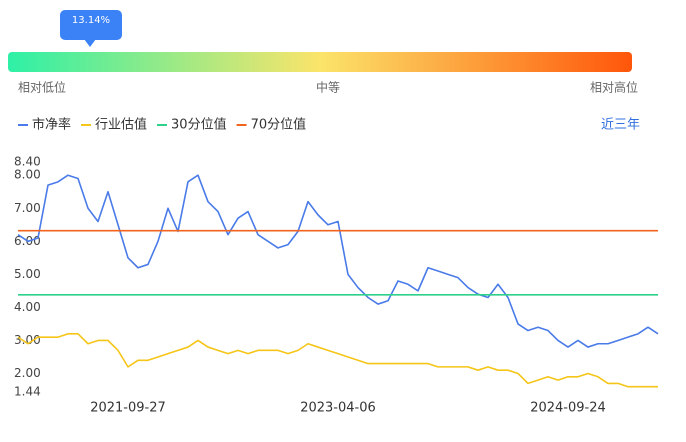 The image size is (686, 442). Describe the element at coordinates (27, 307) in the screenshot. I see `y-tick-label: 4.00` at that location.